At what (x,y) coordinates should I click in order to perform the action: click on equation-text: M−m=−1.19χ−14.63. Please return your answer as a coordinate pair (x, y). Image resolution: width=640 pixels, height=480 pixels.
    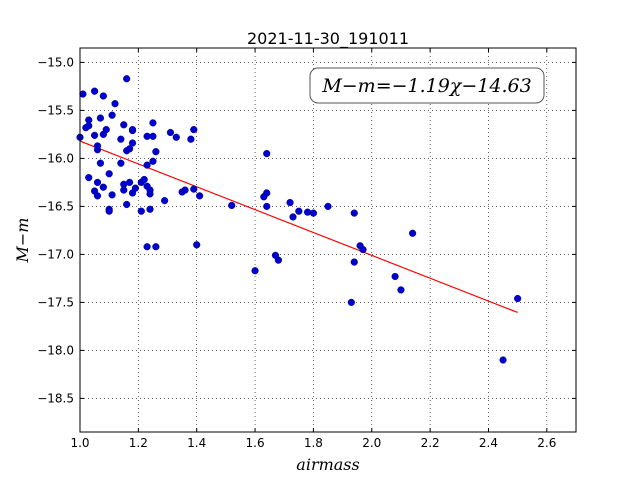
    Looking at the image, I should click on (426, 86).